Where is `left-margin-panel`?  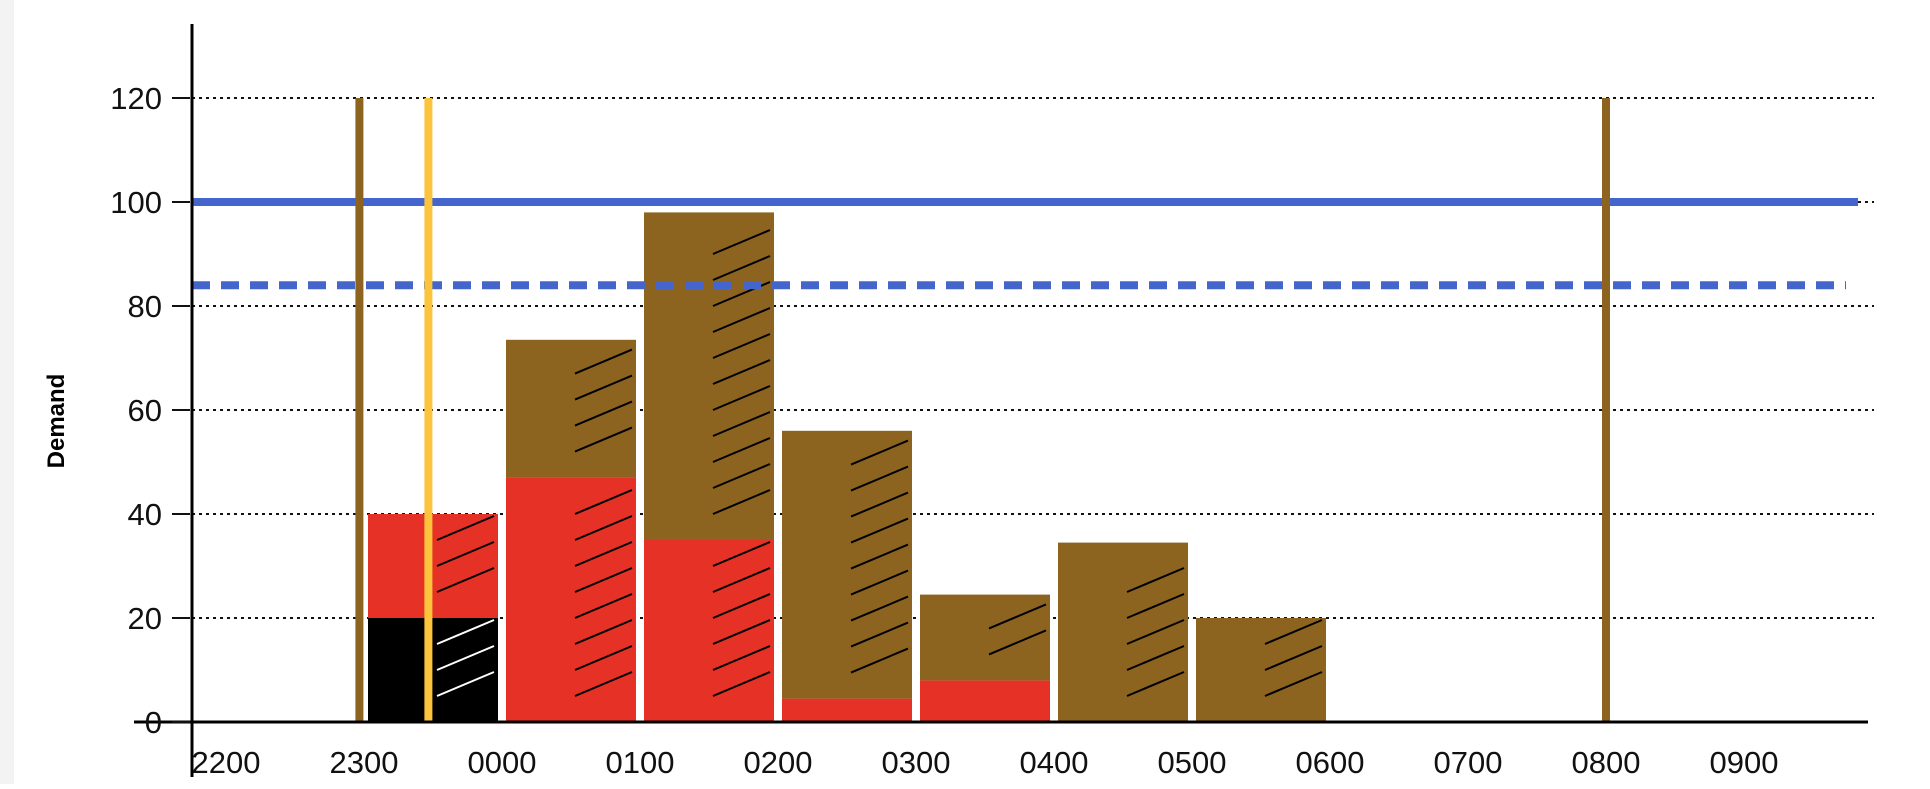
left-margin-panel is located at coordinates (7, 392).